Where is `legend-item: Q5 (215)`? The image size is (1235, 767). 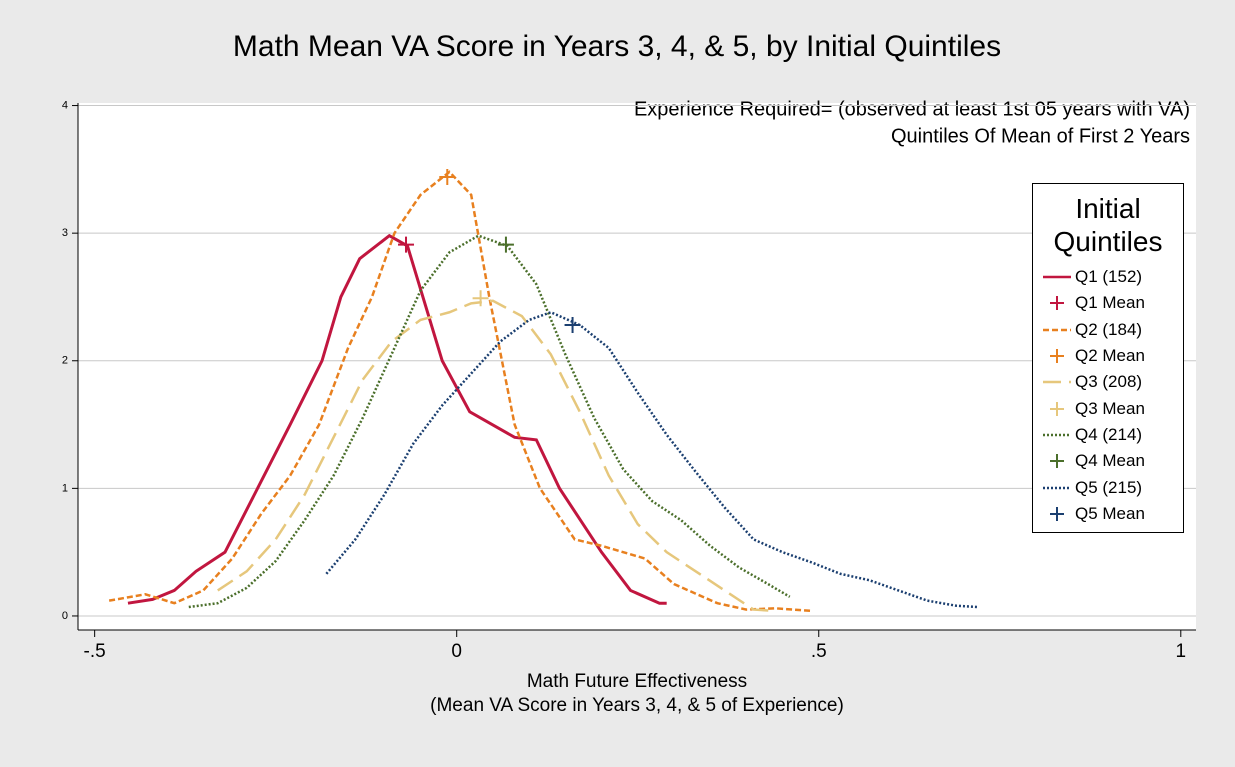
legend-item: Q5 (215) is located at coordinates (1108, 487).